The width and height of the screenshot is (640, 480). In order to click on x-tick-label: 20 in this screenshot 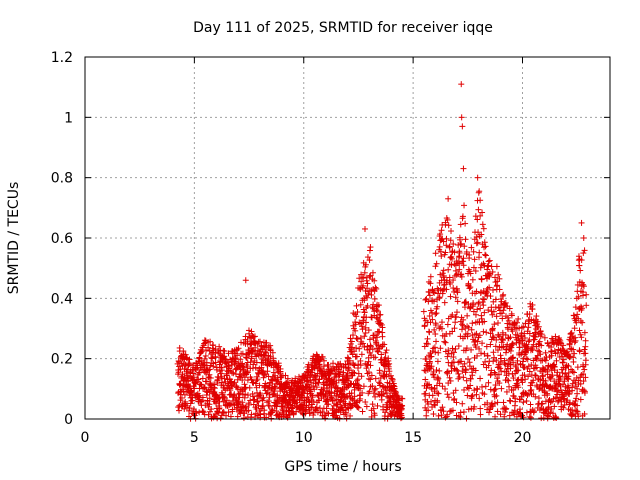, I will do `click(523, 438)`.